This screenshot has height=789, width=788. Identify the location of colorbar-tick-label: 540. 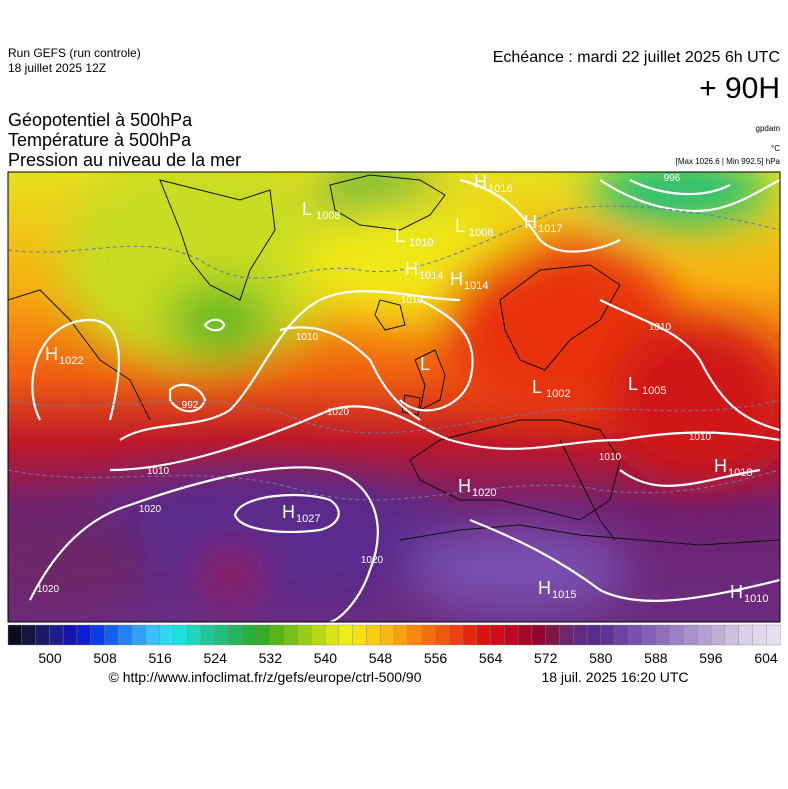
(326, 658).